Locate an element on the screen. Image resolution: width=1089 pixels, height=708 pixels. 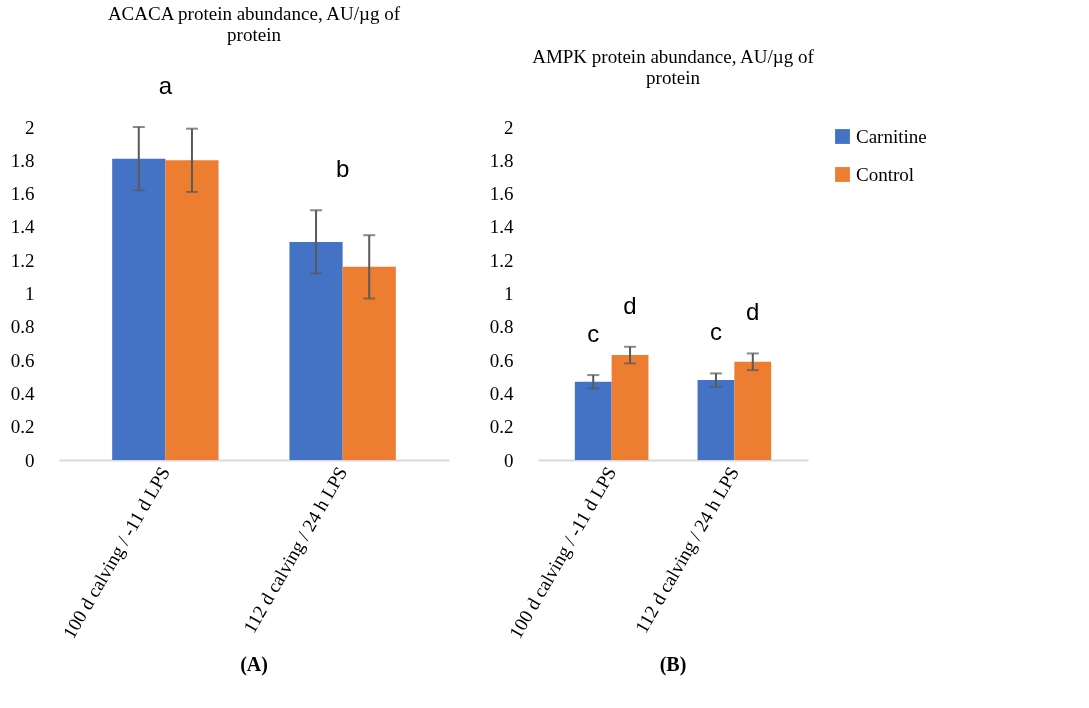
annotation: b is located at coordinates (342, 169).